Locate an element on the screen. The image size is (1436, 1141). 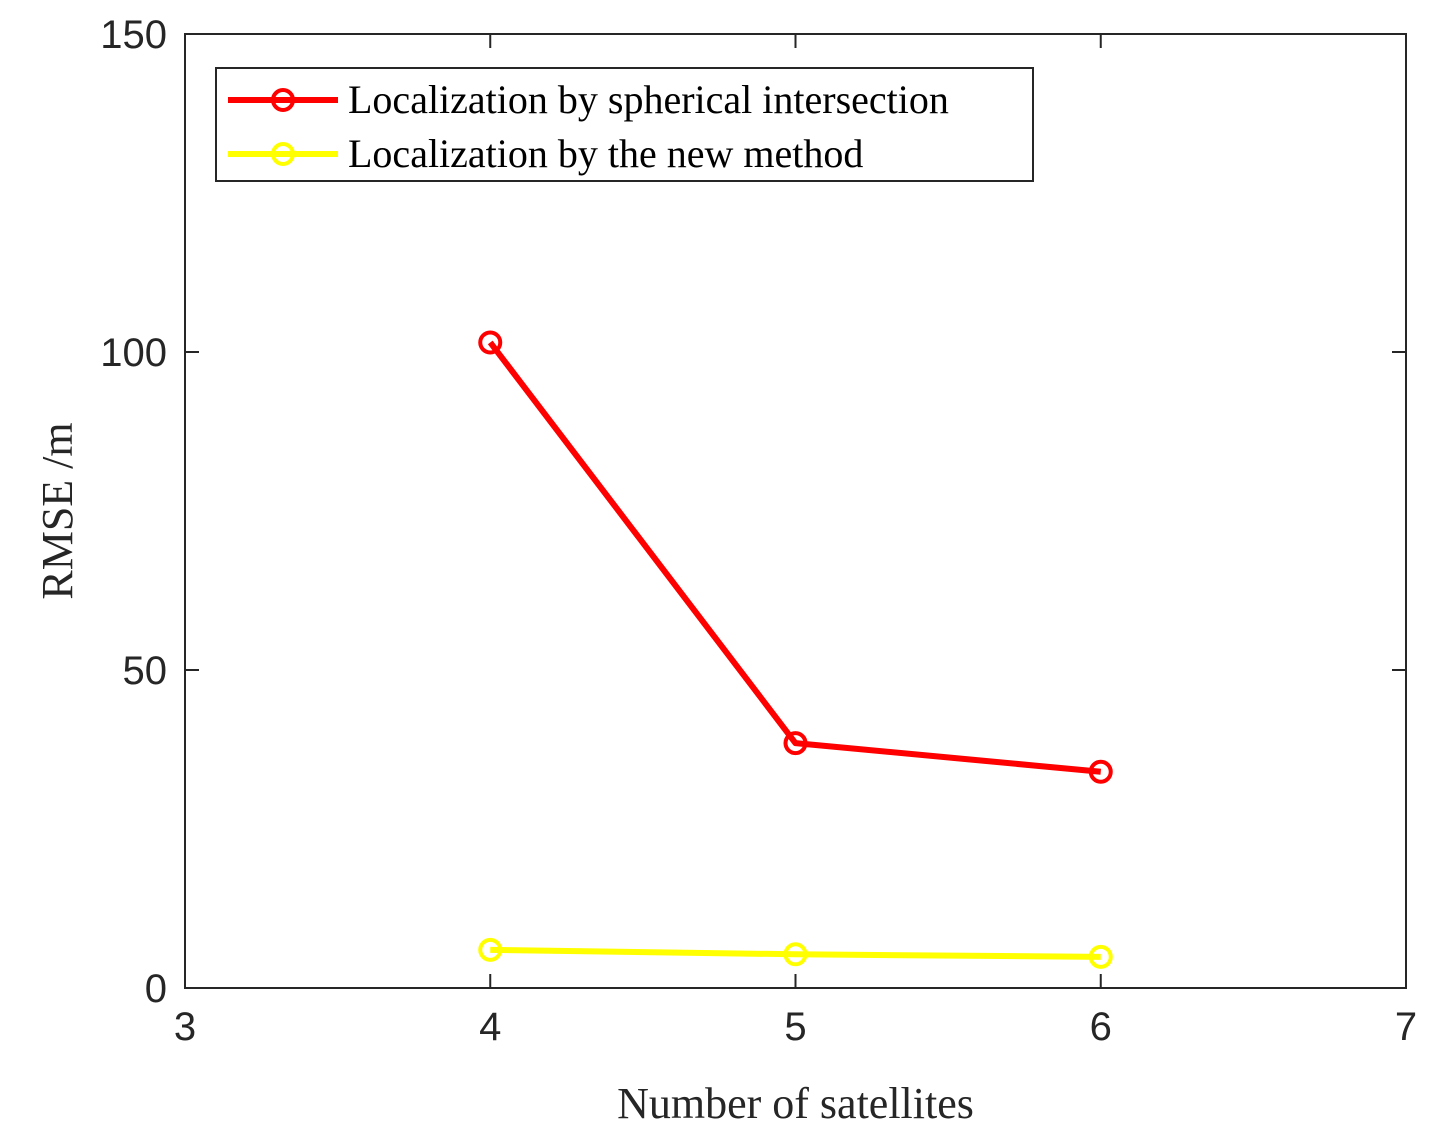
x-tick-label: 5 is located at coordinates (795, 1027).